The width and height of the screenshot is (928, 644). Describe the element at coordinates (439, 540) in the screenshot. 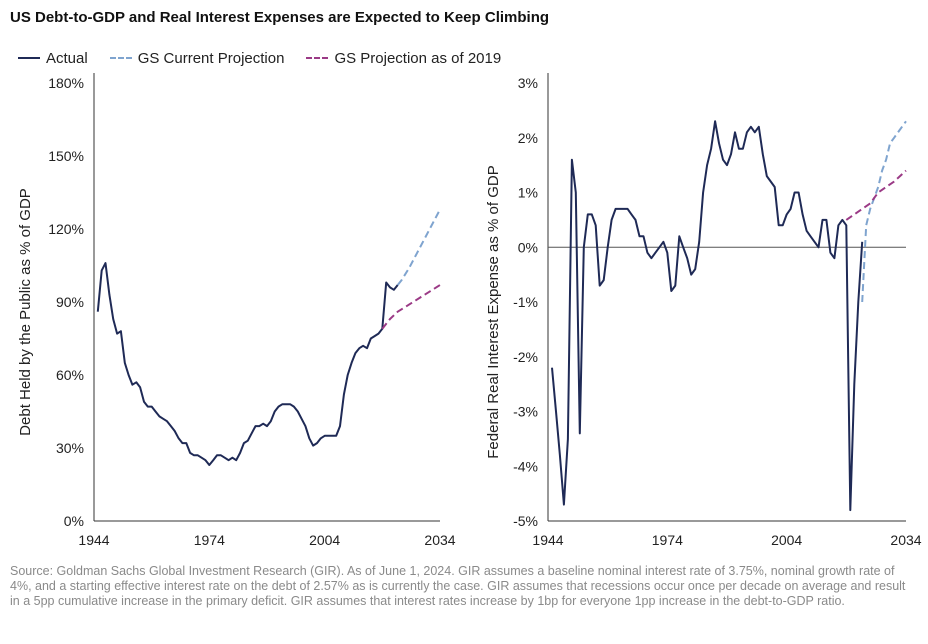

I see `debt-x-tick-label: 2034` at that location.